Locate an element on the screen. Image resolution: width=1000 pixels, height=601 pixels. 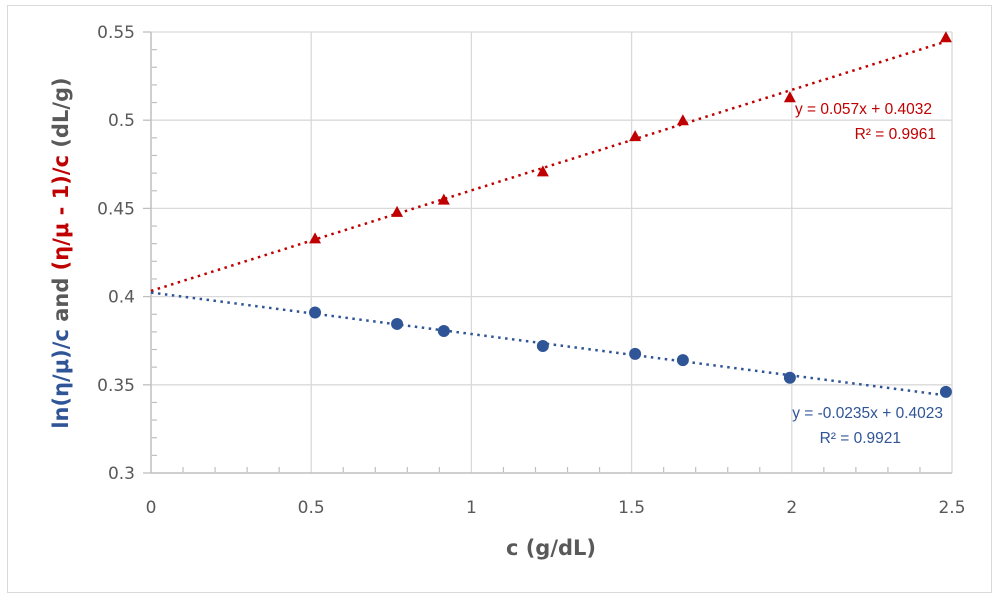
x-tick-label: 0.5 is located at coordinates (311, 508).